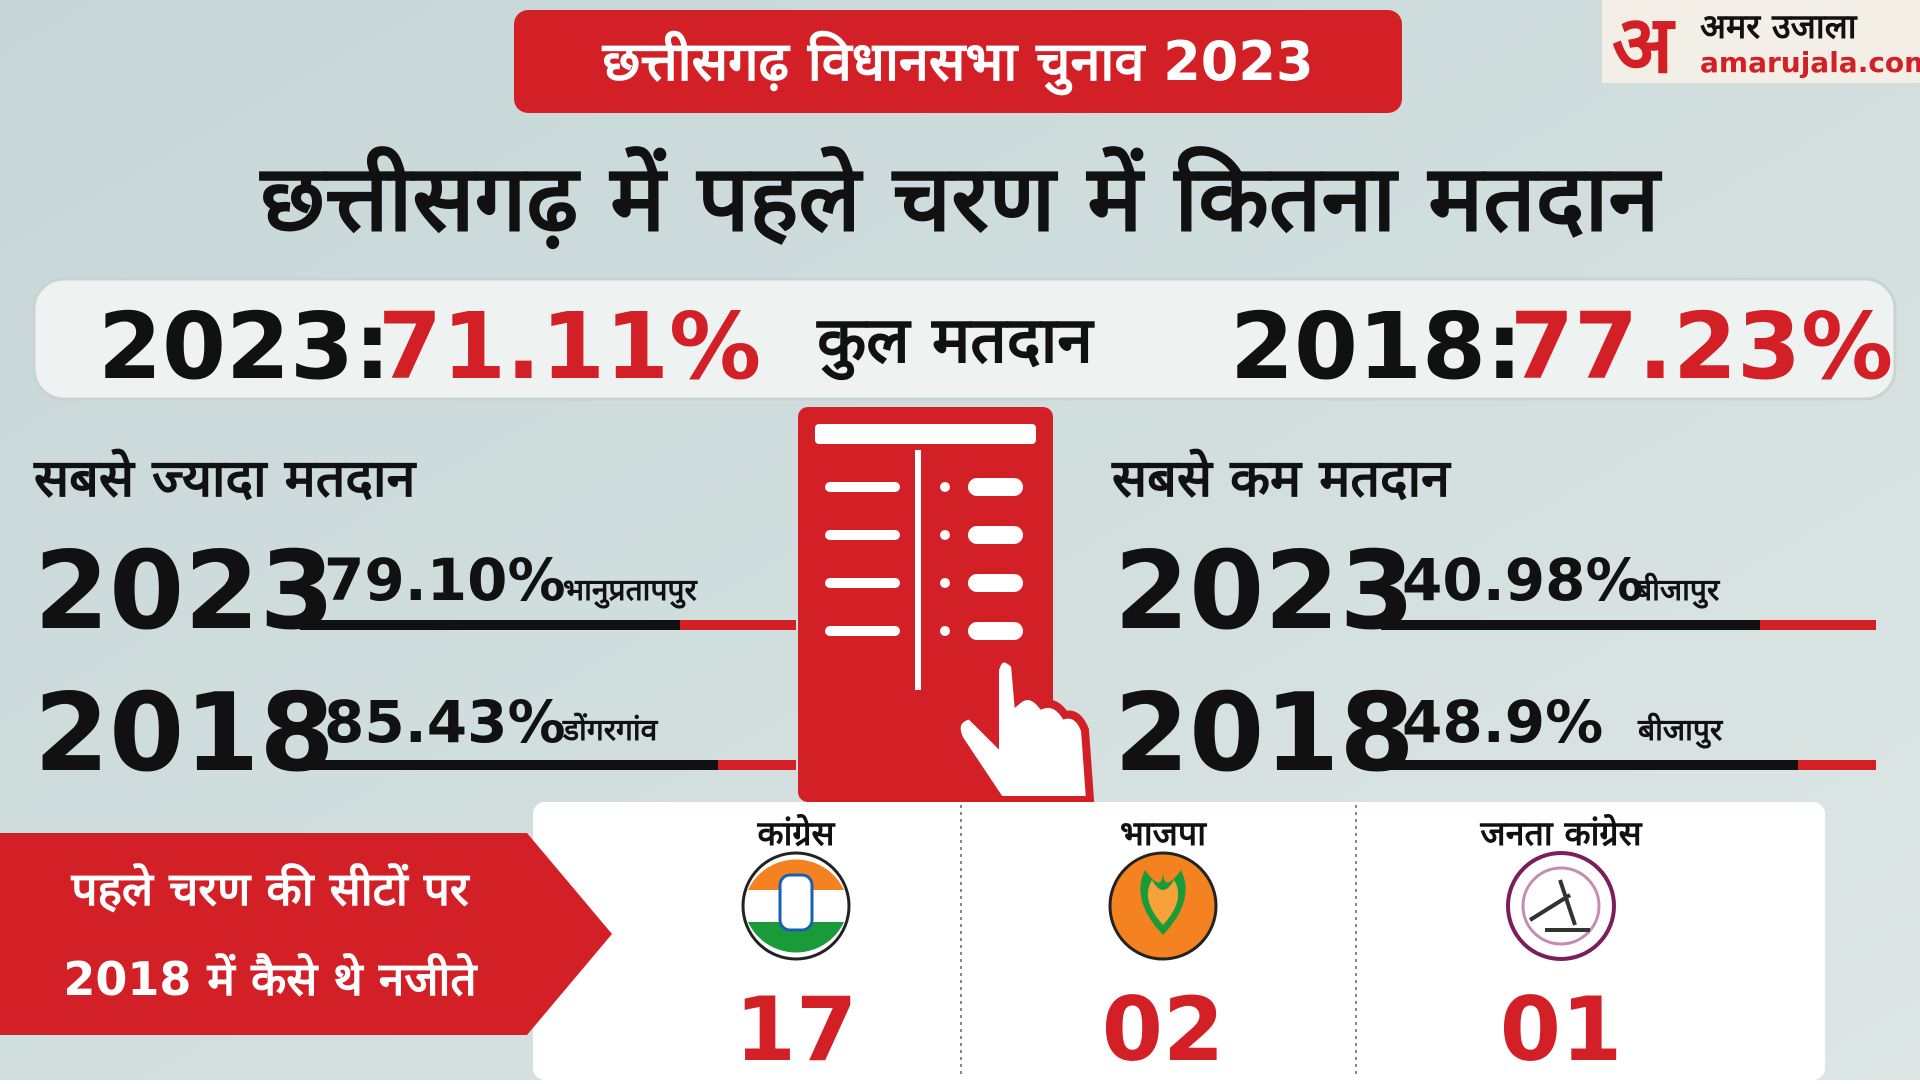 The width and height of the screenshot is (1920, 1084). Describe the element at coordinates (445, 580) in the screenshot. I see `highest-value: 79.10%` at that location.